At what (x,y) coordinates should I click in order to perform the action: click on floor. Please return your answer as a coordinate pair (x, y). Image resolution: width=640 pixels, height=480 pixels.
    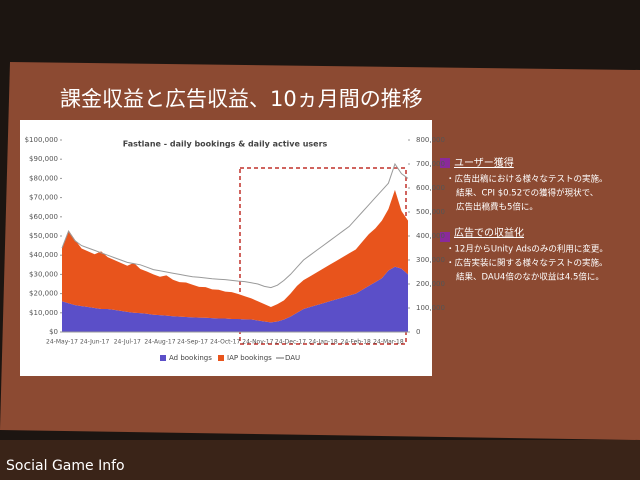
    Looking at the image, I should click on (320, 460).